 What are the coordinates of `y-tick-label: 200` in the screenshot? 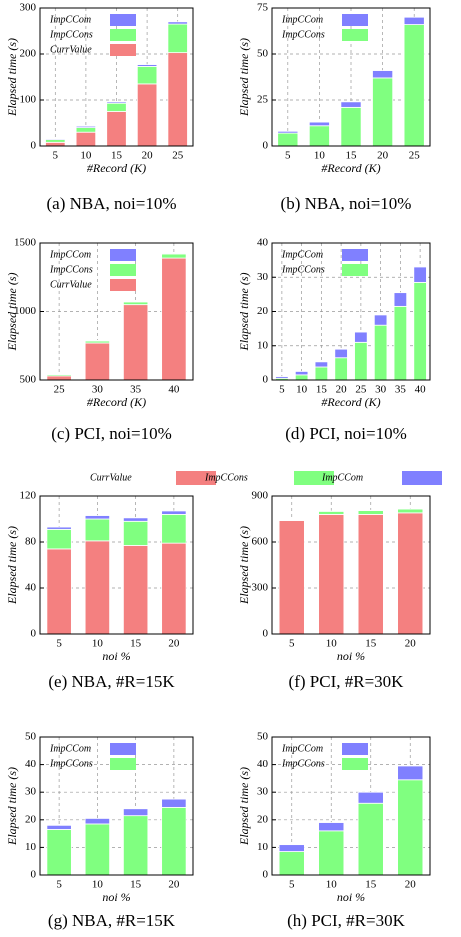 It's located at (28, 54).